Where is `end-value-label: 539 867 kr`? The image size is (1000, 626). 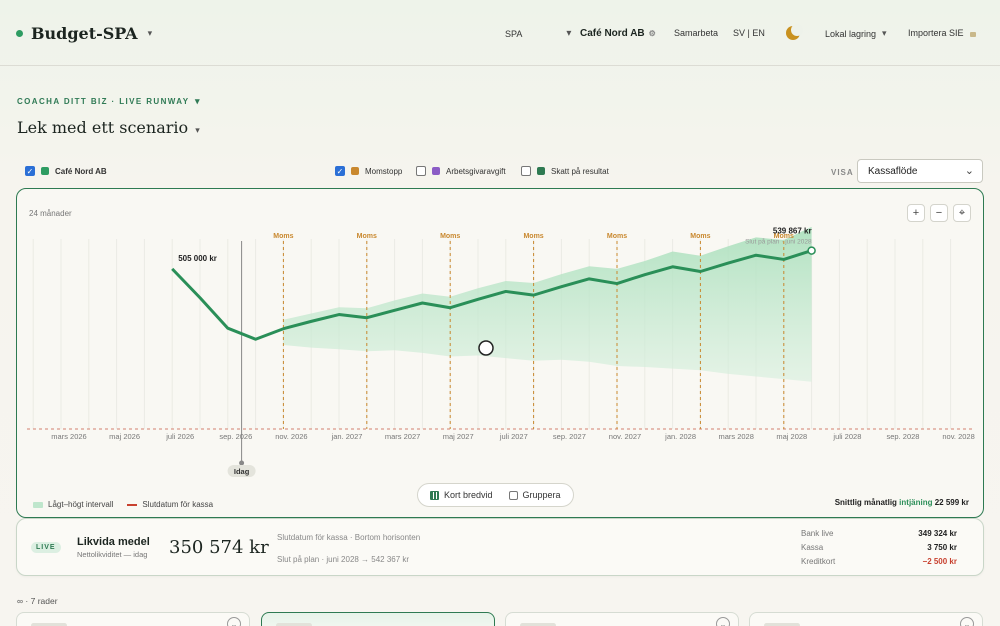
end-value-label: 539 867 kr is located at coordinates (792, 231).